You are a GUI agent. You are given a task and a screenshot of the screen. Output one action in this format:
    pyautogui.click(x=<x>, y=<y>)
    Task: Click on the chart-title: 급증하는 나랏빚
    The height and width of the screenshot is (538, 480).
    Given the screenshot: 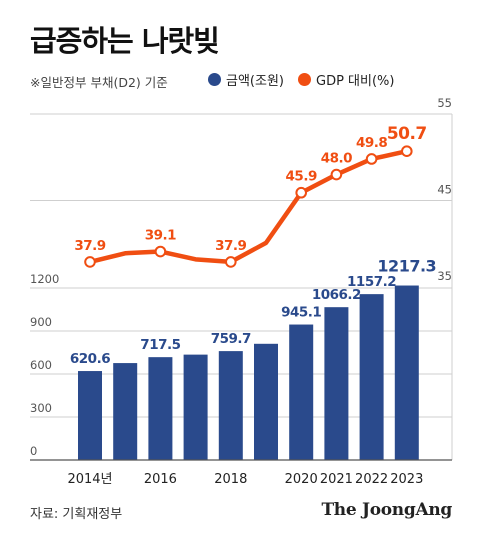 What is the action you would take?
    pyautogui.click(x=125, y=41)
    